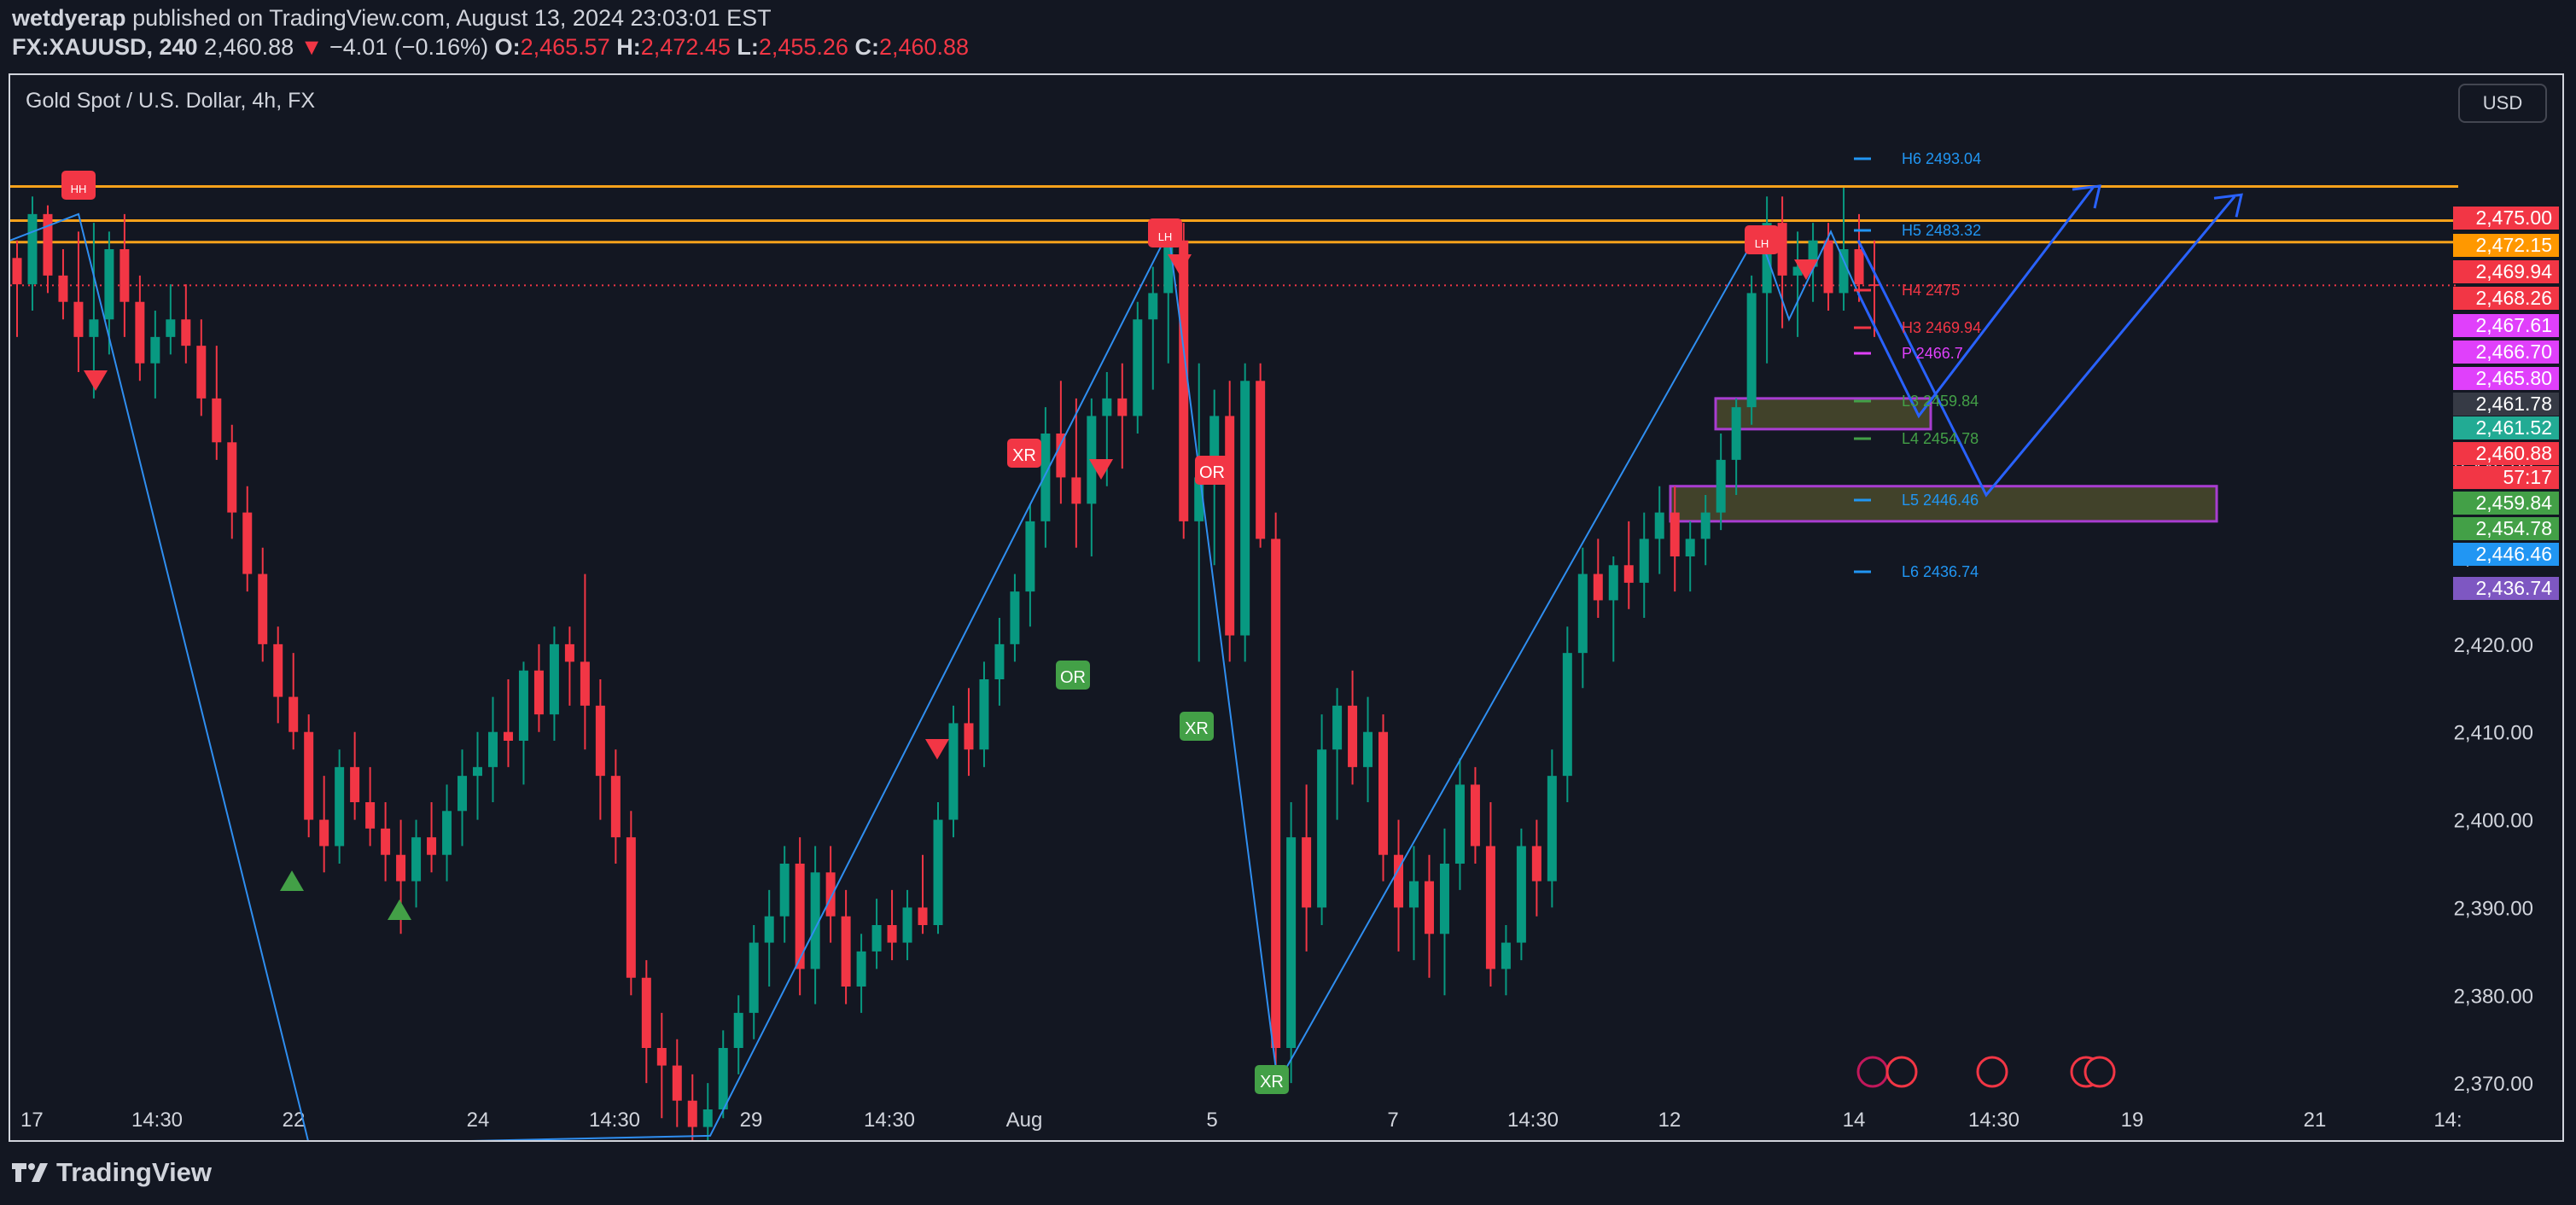 The width and height of the screenshot is (2576, 1205). Describe the element at coordinates (2513, 427) in the screenshot. I see `price-tag-label: 2,461.52` at that location.